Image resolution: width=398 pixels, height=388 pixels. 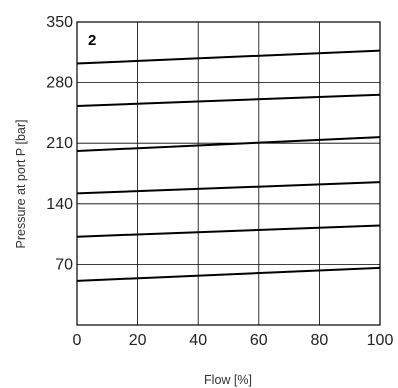 What do you see at coordinates (380, 340) in the screenshot?
I see `x-tick-label: 100` at bounding box center [380, 340].